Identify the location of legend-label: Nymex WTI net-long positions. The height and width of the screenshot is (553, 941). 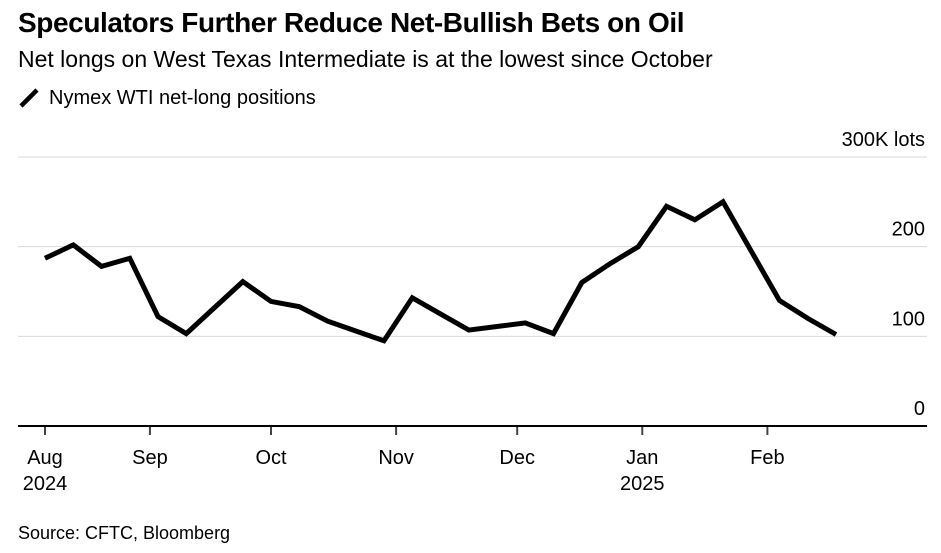
(182, 98).